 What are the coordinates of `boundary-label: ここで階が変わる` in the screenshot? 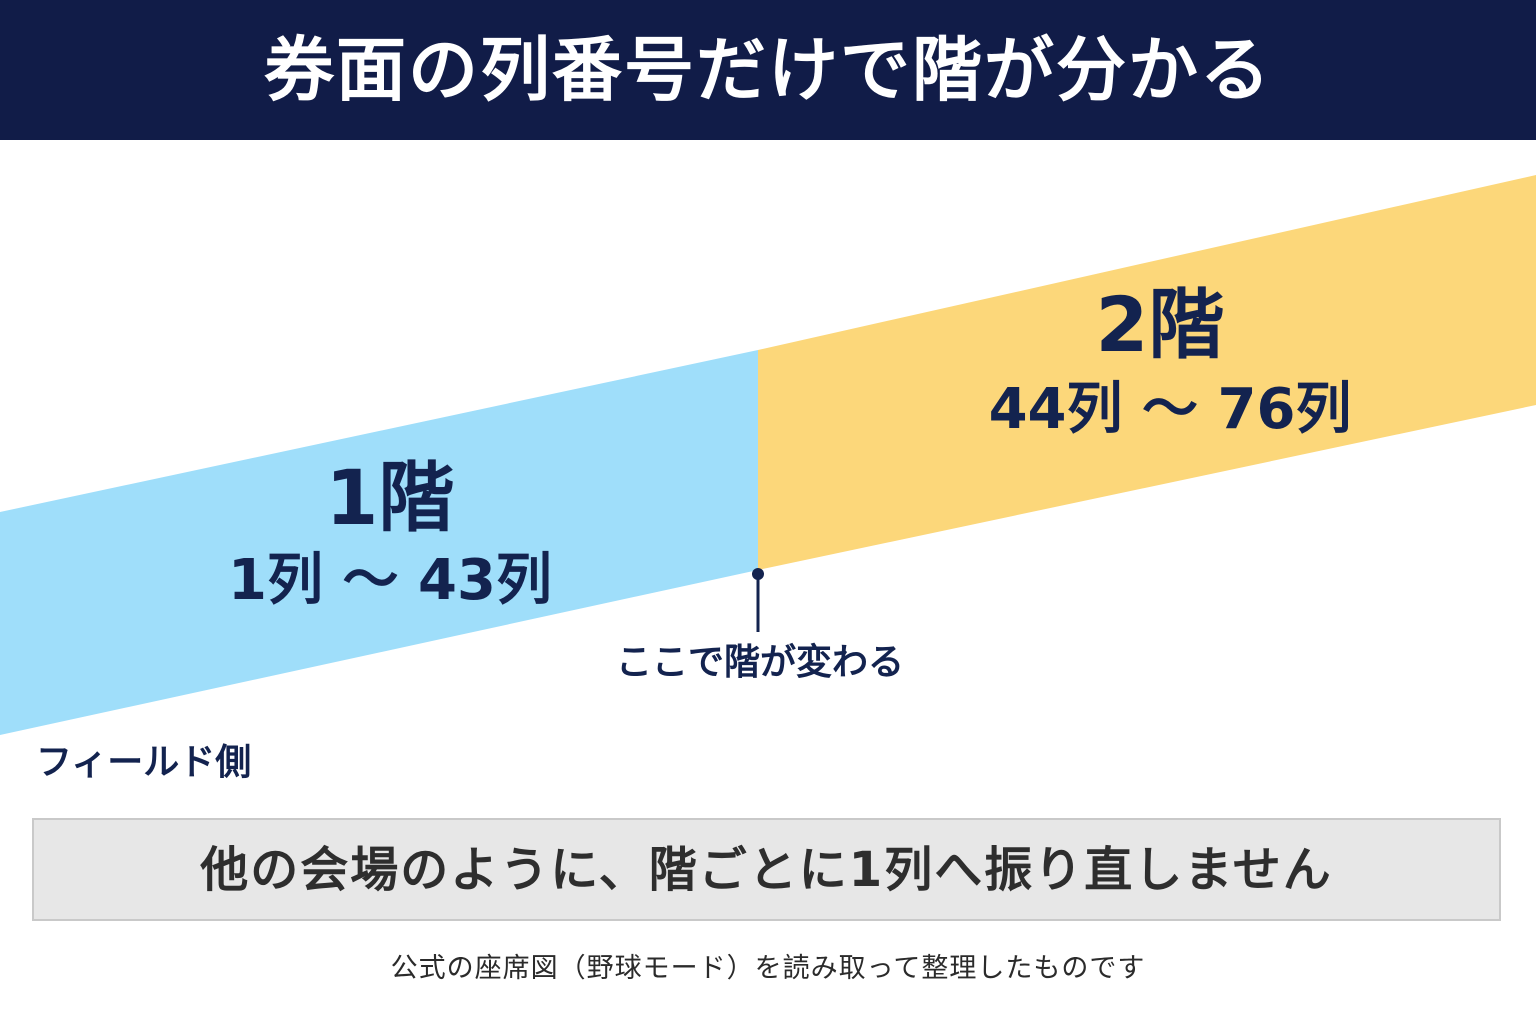 It's located at (759, 662).